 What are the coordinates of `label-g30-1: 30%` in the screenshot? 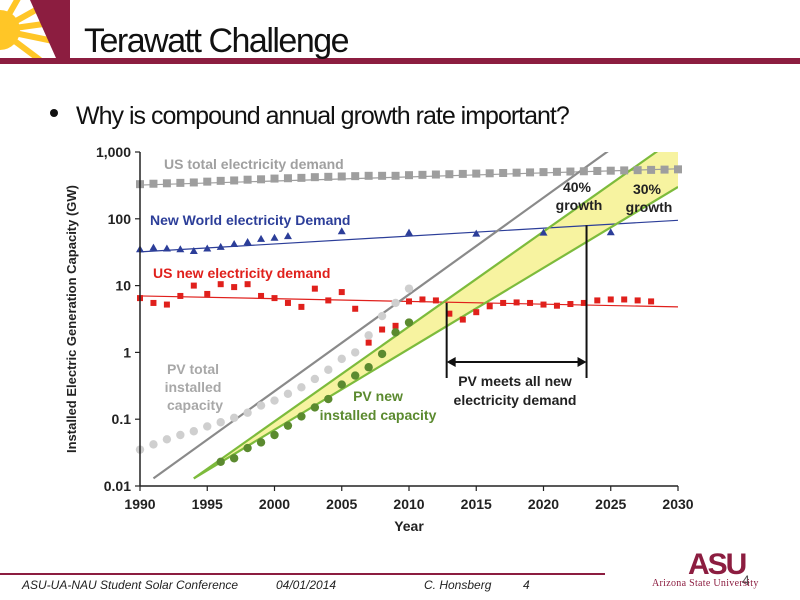 It's located at (647, 189).